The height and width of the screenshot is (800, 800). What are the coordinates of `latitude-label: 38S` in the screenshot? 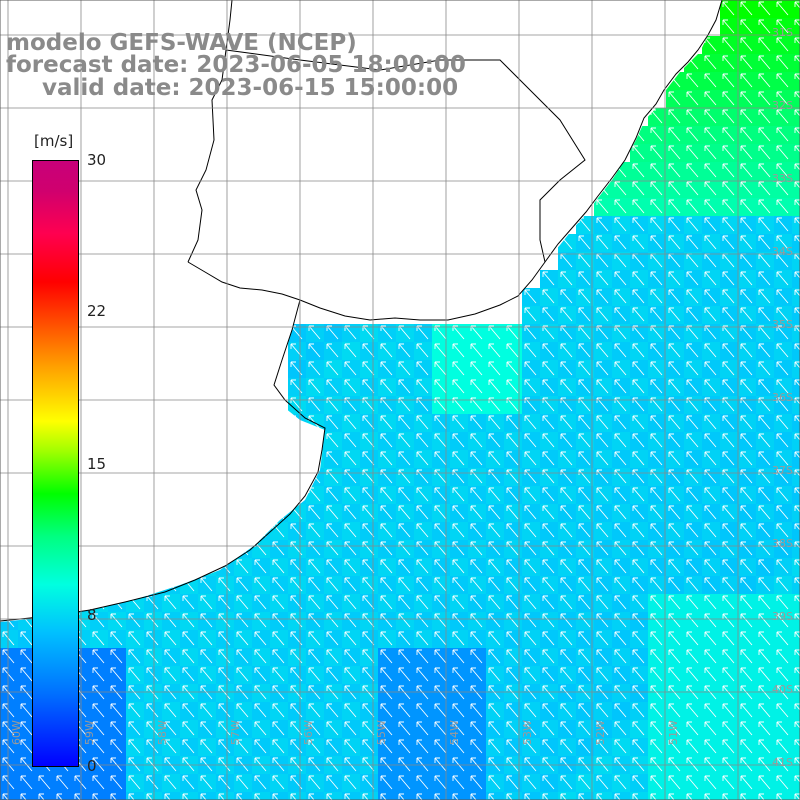 It's located at (782, 543).